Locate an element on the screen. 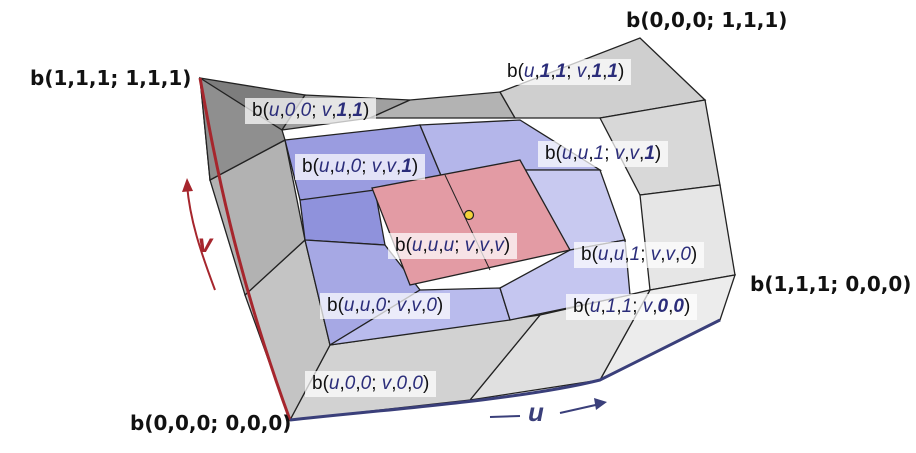 The image size is (916, 453). blue-patch-left is located at coordinates (342, 217).